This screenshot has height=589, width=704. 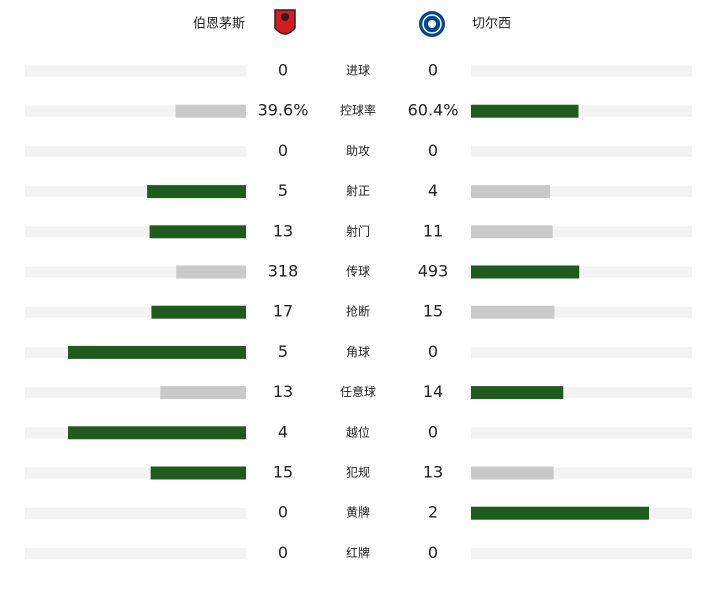 What do you see at coordinates (219, 24) in the screenshot?
I see `home-team: 伯恩茅斯` at bounding box center [219, 24].